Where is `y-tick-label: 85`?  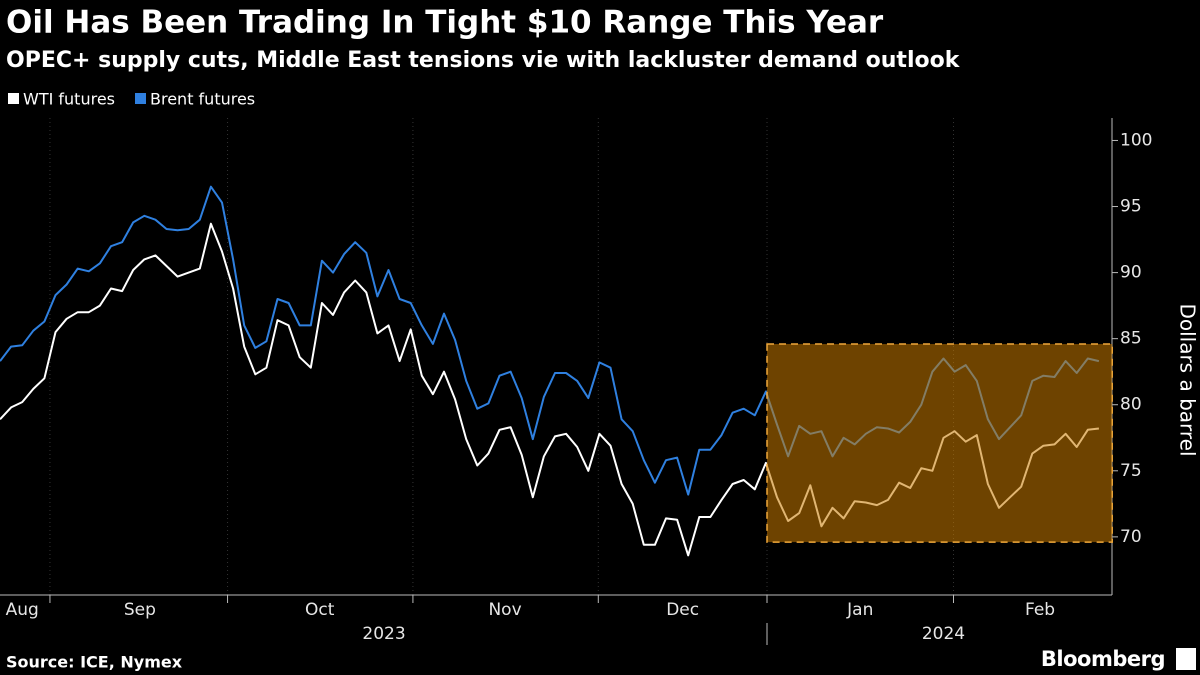
y-tick-label: 85 is located at coordinates (1131, 339).